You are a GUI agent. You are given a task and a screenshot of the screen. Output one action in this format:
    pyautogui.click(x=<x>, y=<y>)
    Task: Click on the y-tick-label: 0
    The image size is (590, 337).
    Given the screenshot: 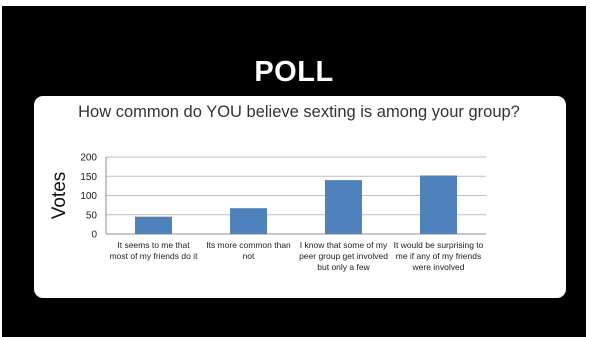 What is the action you would take?
    pyautogui.click(x=94, y=235)
    